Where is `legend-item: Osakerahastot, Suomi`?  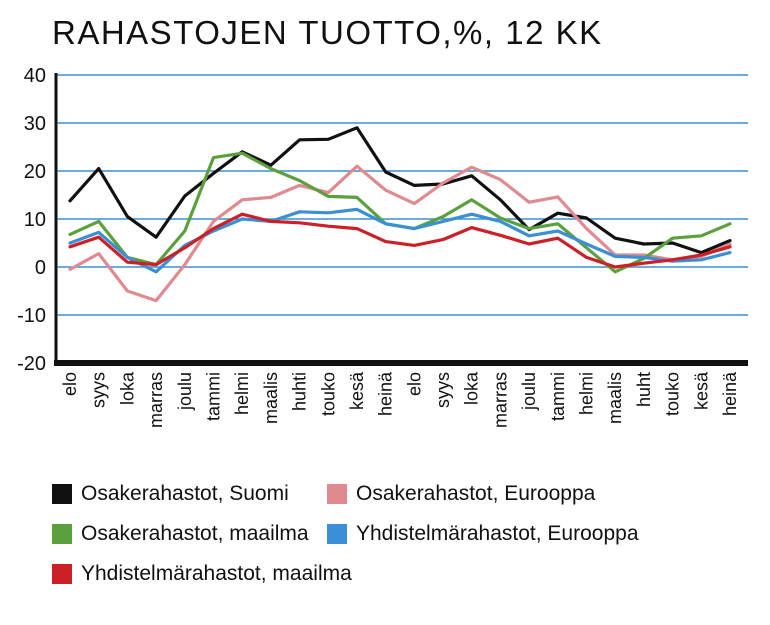 legend-item: Osakerahastot, Suomi is located at coordinates (170, 494).